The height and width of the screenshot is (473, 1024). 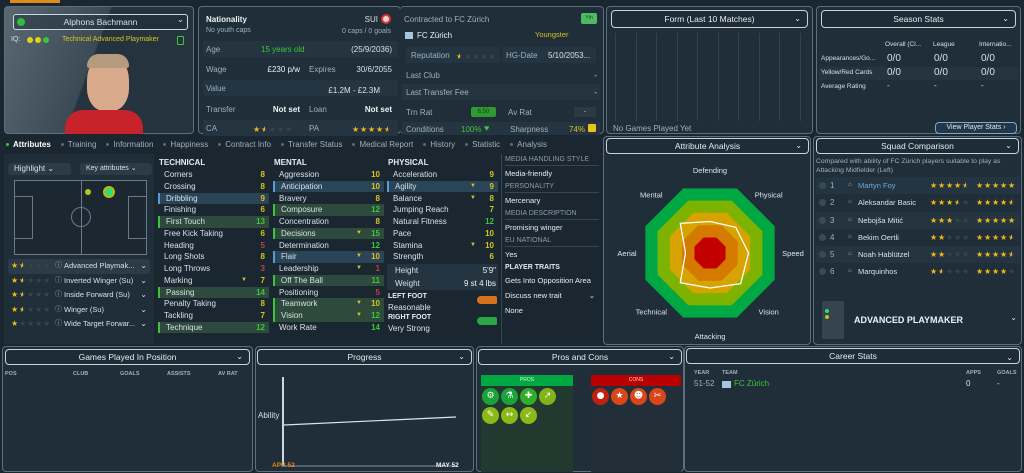 I want to click on attribute-row: Anticipation 10, so click(x=328, y=186).